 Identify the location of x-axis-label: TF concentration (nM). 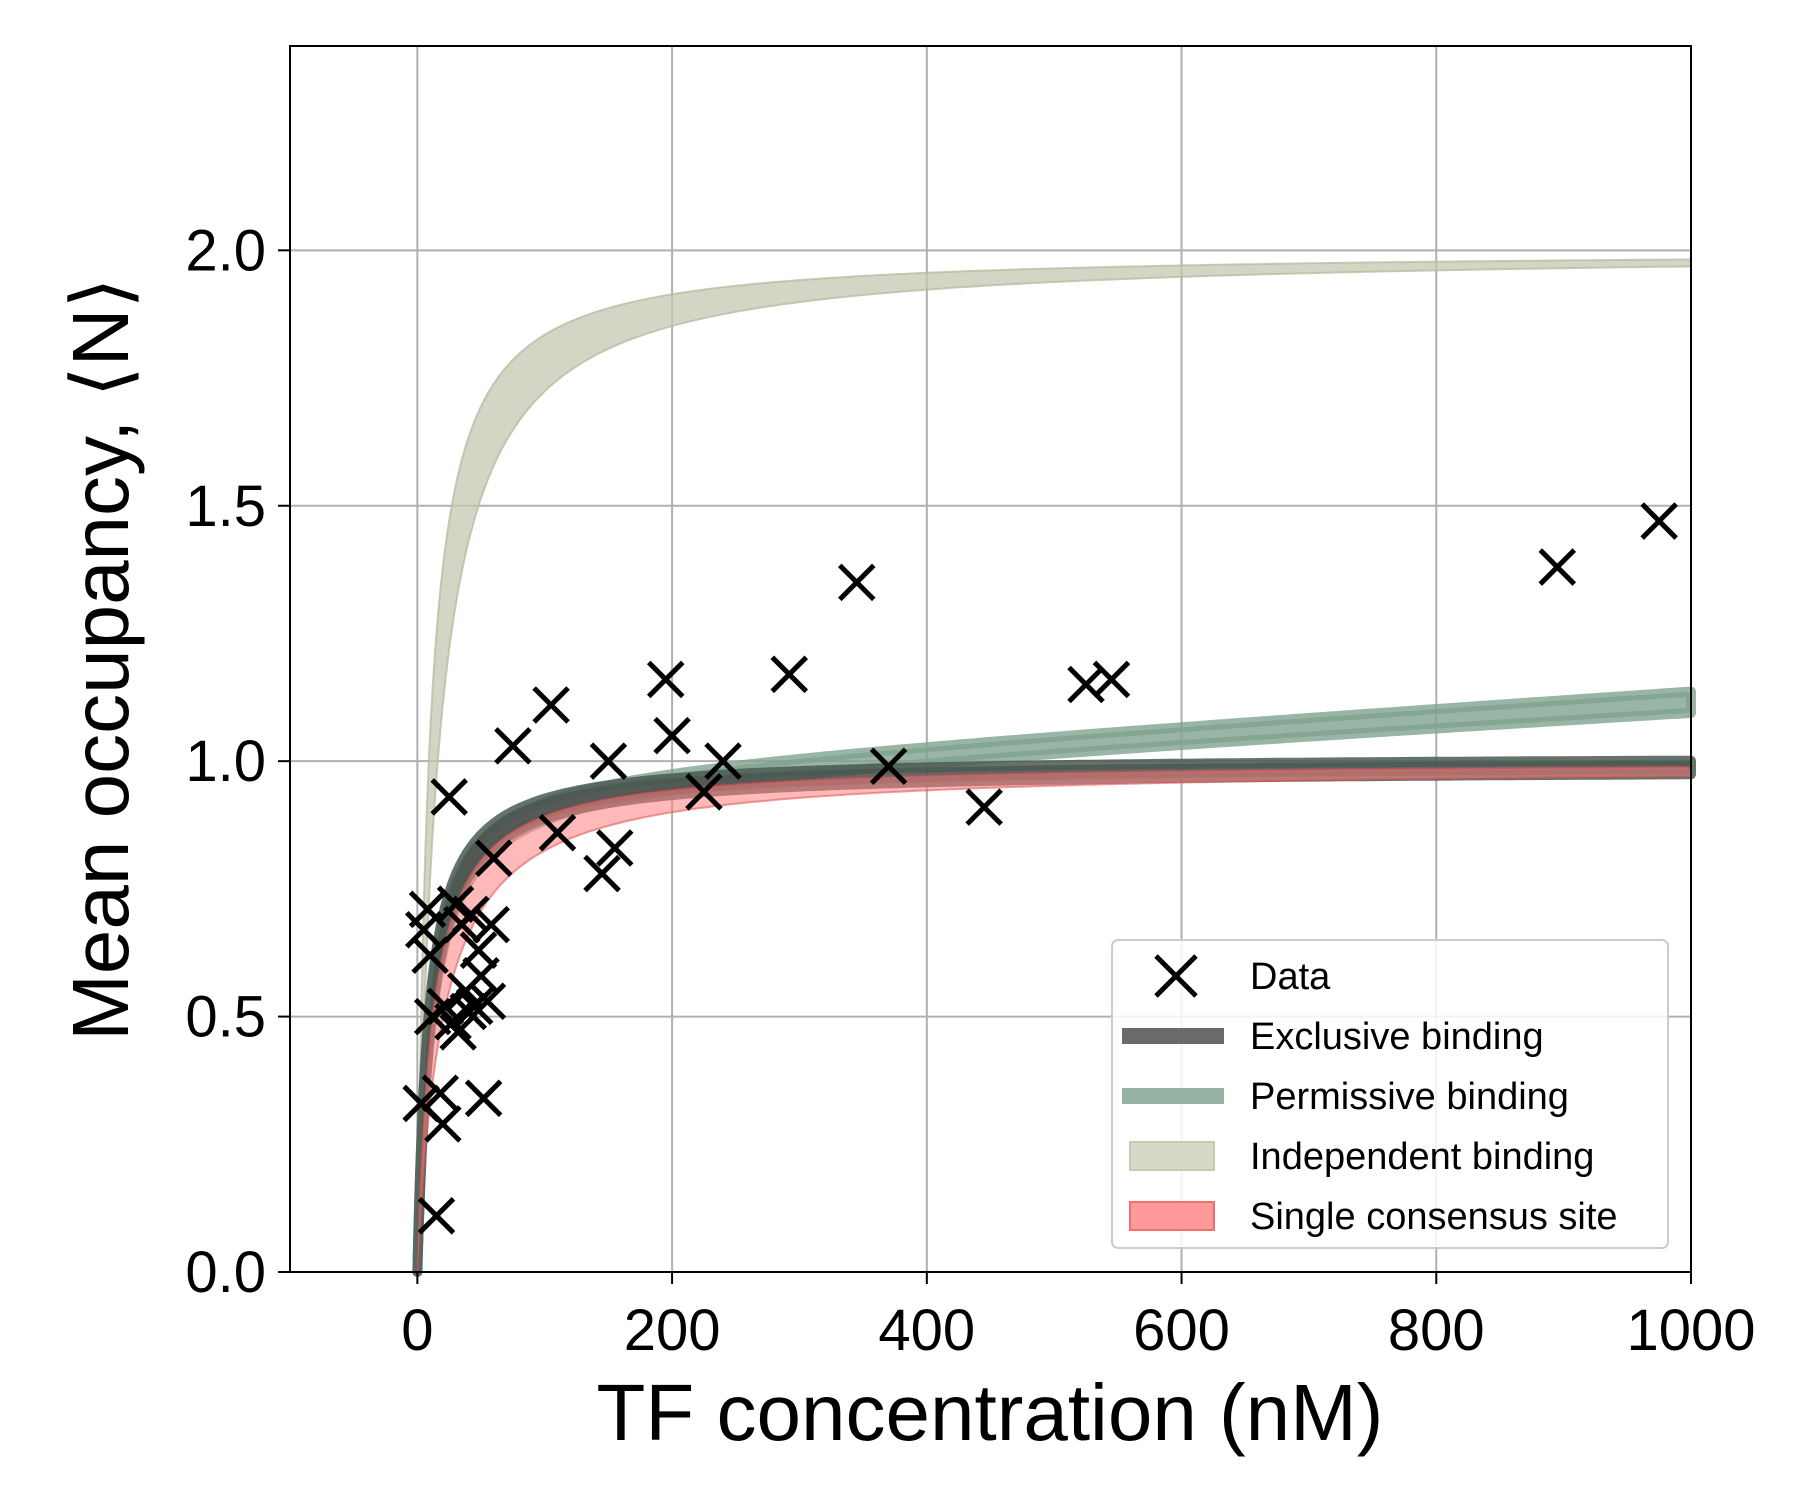
(990, 1412).